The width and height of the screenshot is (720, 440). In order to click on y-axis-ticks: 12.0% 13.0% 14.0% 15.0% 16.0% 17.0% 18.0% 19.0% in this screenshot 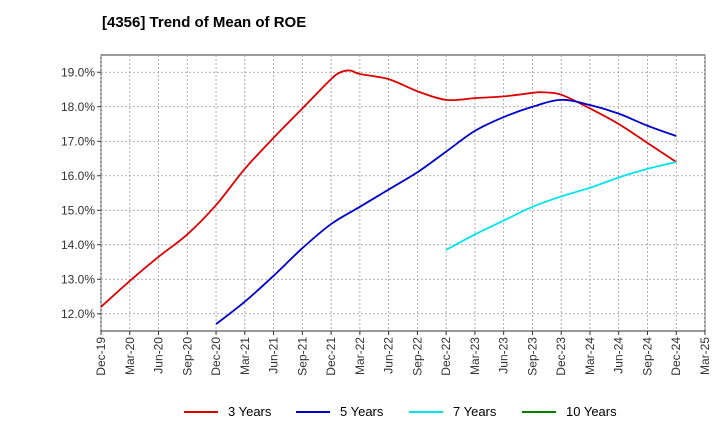, I will do `click(81, 193)`.